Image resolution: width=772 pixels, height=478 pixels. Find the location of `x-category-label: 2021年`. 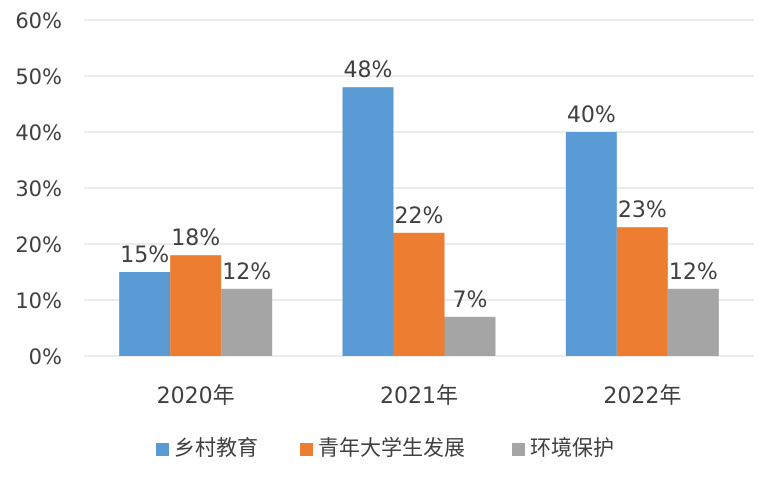

x-category-label: 2021年 is located at coordinates (419, 396).